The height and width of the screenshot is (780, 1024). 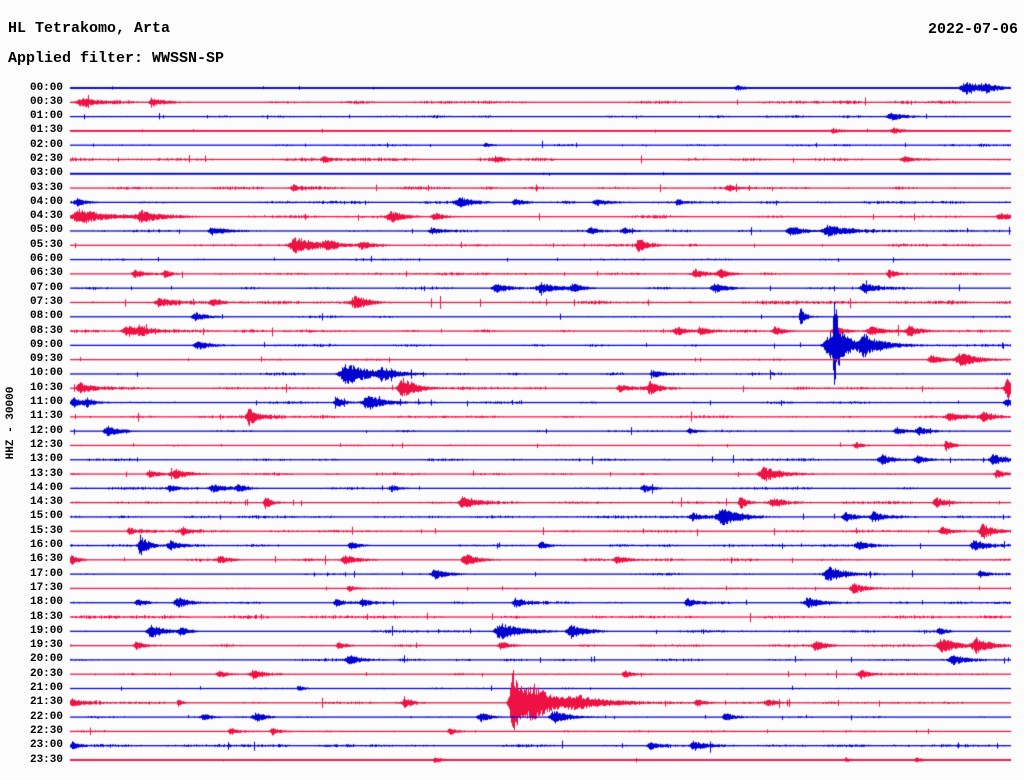 I want to click on time-label: 08:00, so click(x=46, y=316).